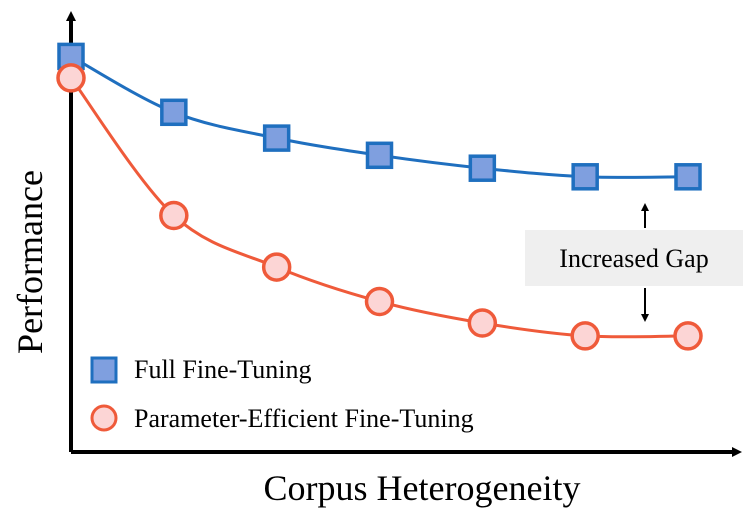 This screenshot has width=748, height=514. What do you see at coordinates (104, 370) in the screenshot?
I see `legend-square-marker` at bounding box center [104, 370].